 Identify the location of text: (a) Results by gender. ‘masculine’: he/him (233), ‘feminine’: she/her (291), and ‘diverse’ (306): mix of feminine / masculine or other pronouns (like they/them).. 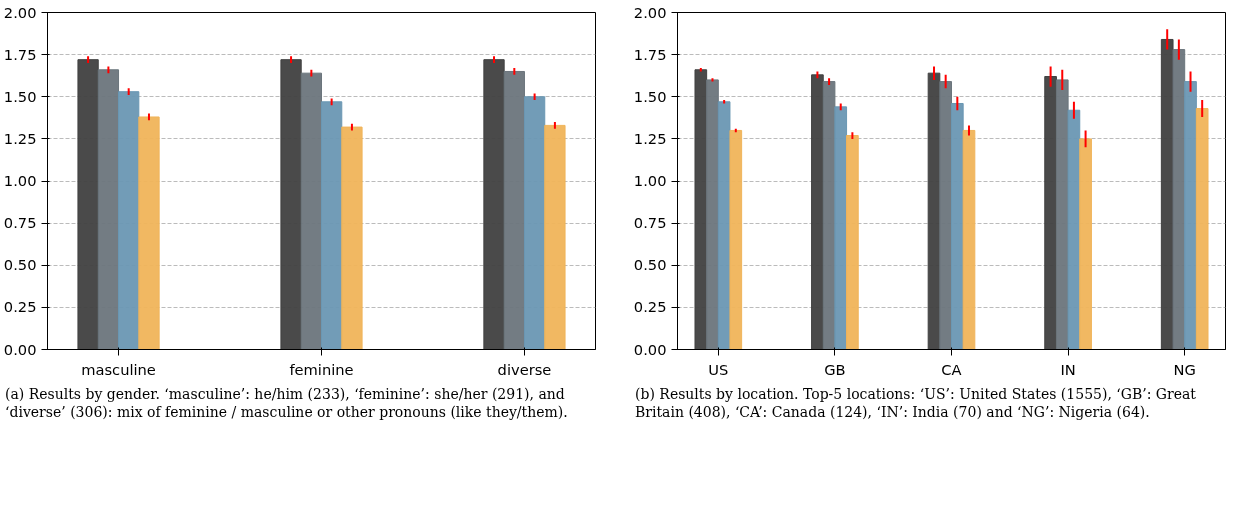
(287, 403).